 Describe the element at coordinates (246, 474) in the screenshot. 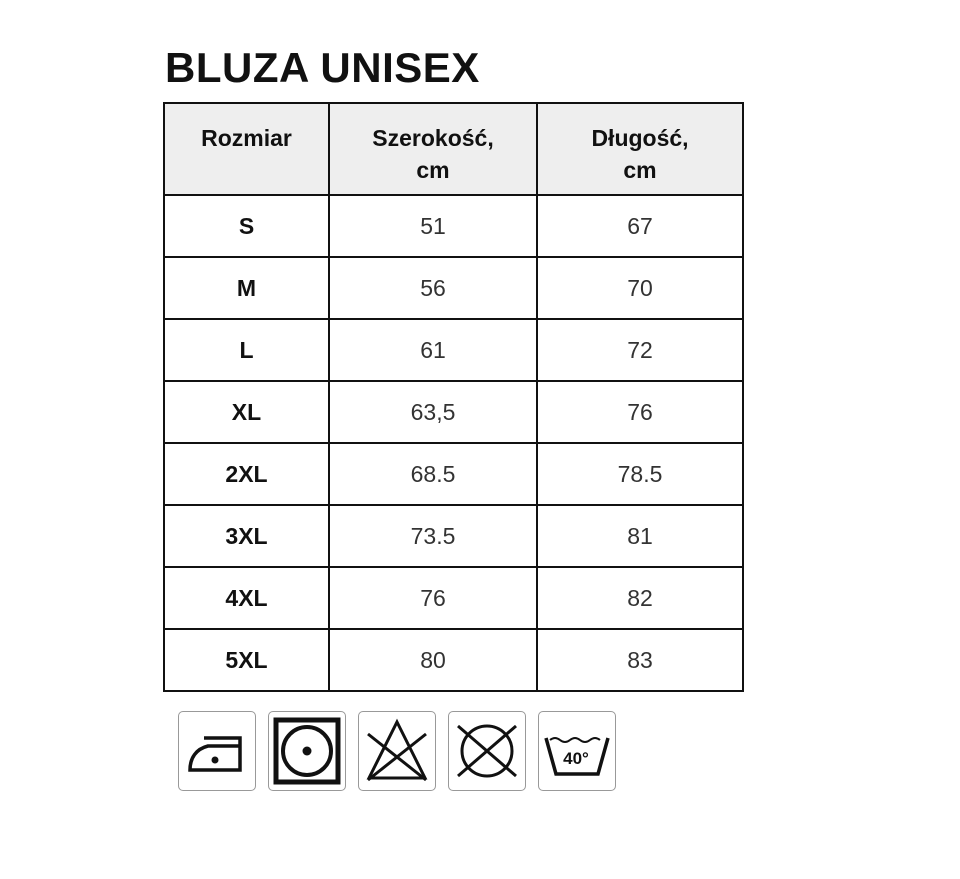

I see `cell-size: 2XL` at that location.